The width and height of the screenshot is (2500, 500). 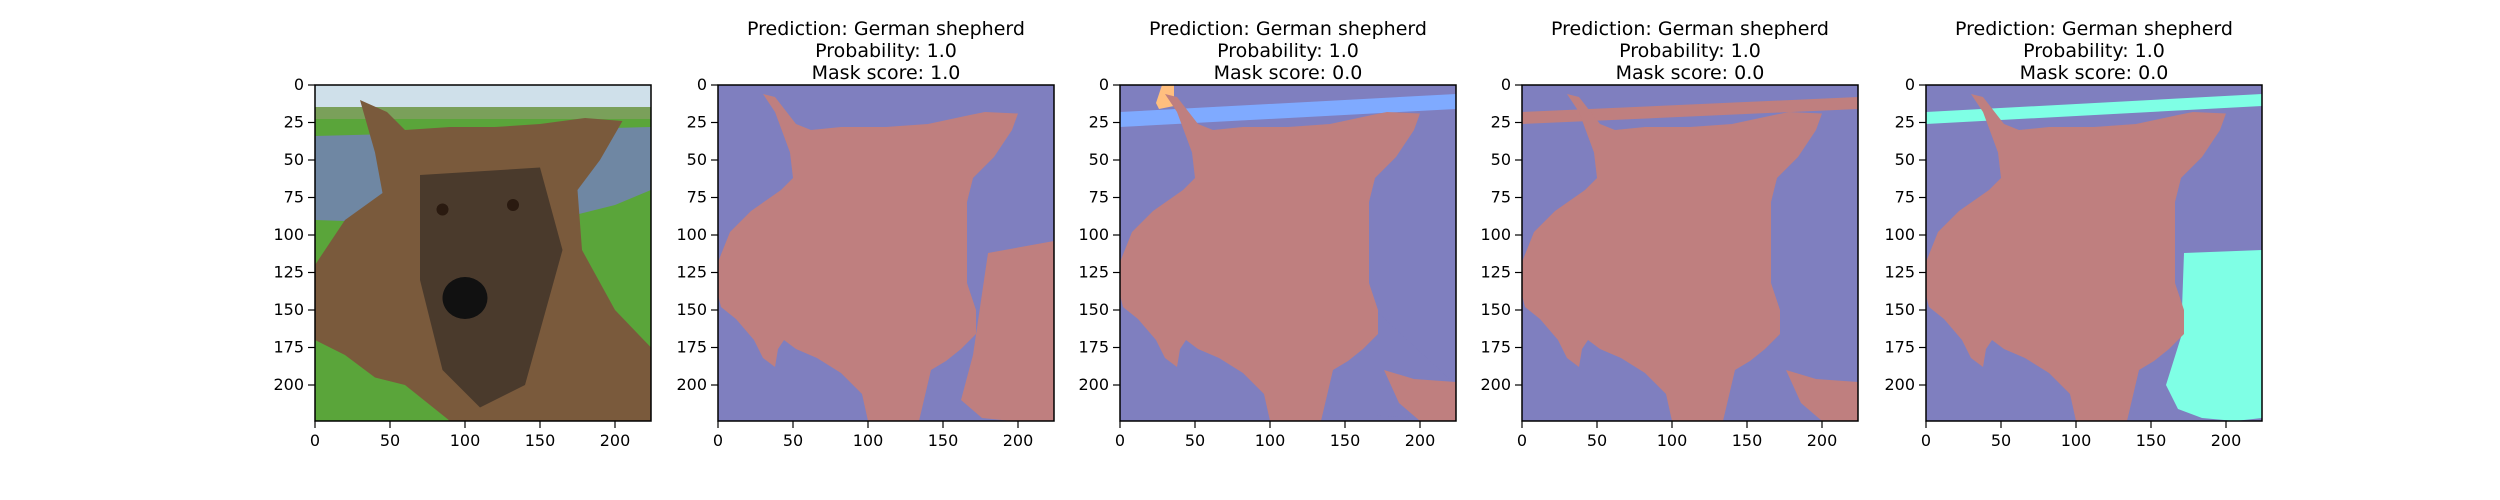 What do you see at coordinates (483, 113) in the screenshot?
I see `far-bank` at bounding box center [483, 113].